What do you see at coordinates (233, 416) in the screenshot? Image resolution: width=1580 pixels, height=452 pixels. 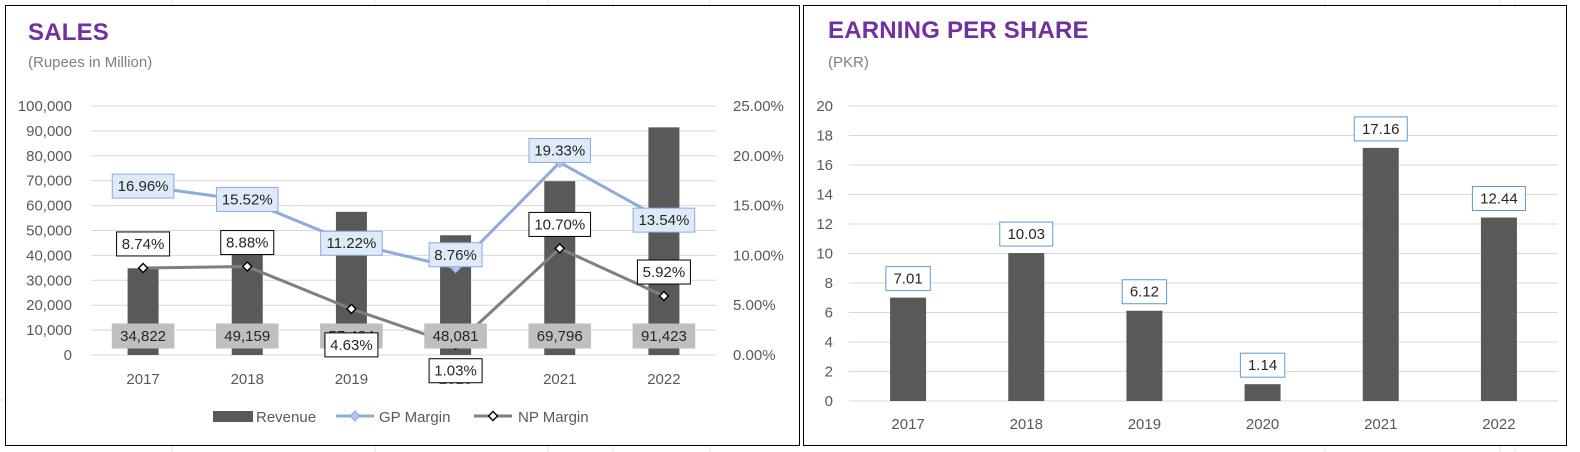 I see `legend-revenue-swatch` at bounding box center [233, 416].